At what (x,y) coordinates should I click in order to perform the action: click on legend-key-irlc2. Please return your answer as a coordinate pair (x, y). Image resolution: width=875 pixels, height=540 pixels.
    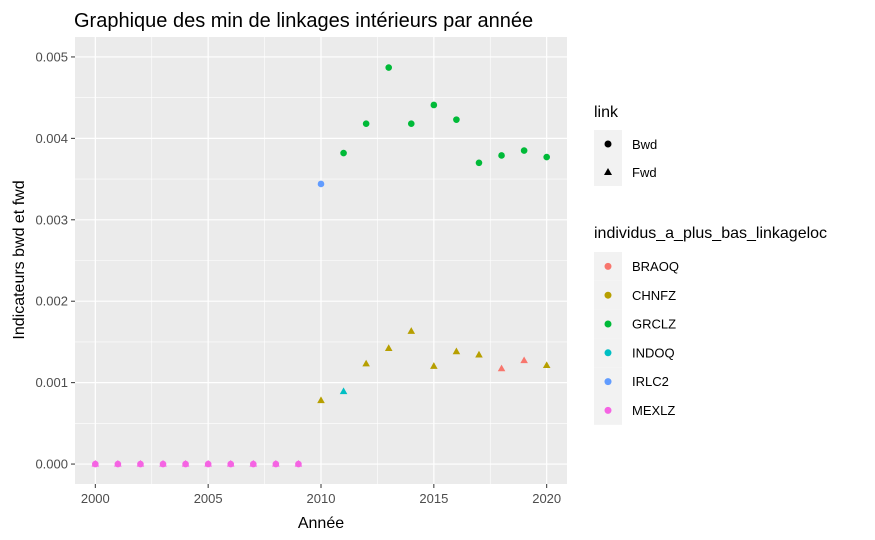
    Looking at the image, I should click on (608, 382).